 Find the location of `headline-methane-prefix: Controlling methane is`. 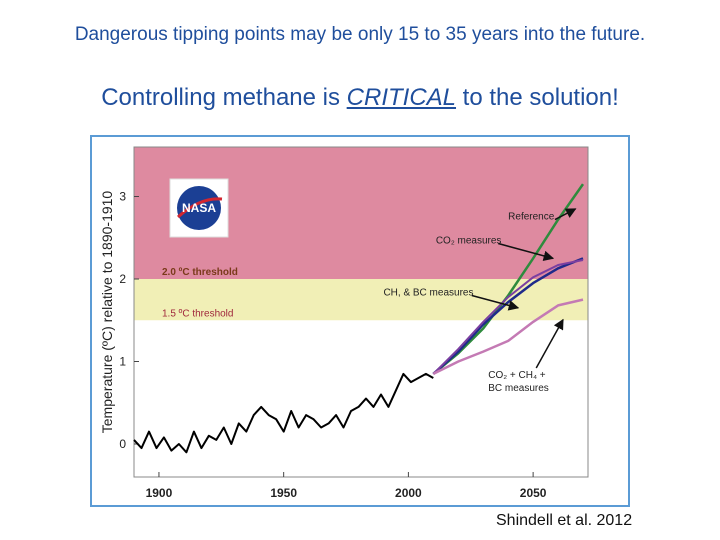

headline-methane-prefix: Controlling methane is is located at coordinates (223, 97).